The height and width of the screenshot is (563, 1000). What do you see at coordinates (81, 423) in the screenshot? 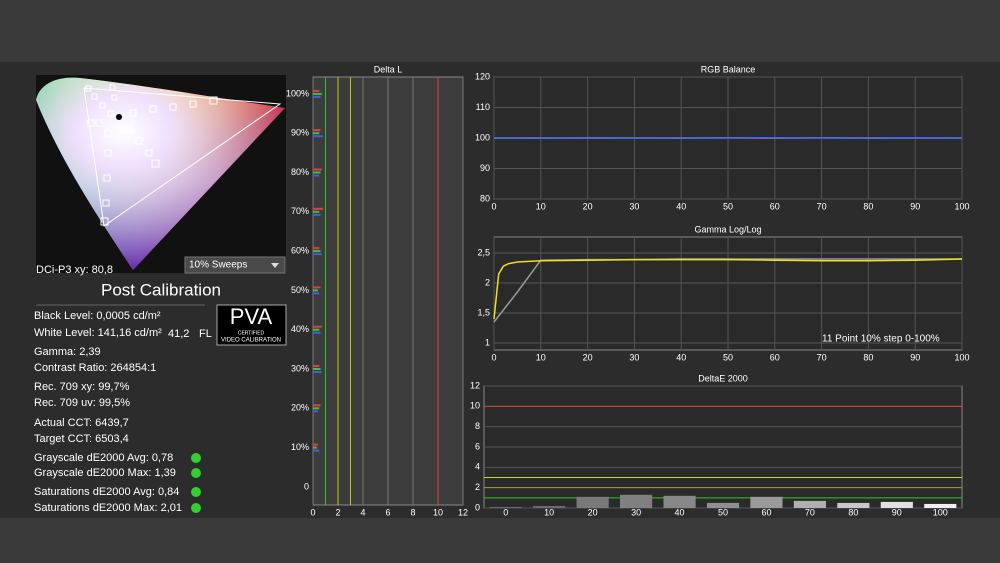
I see `stat-line: Actual CCT: 6439,7` at bounding box center [81, 423].